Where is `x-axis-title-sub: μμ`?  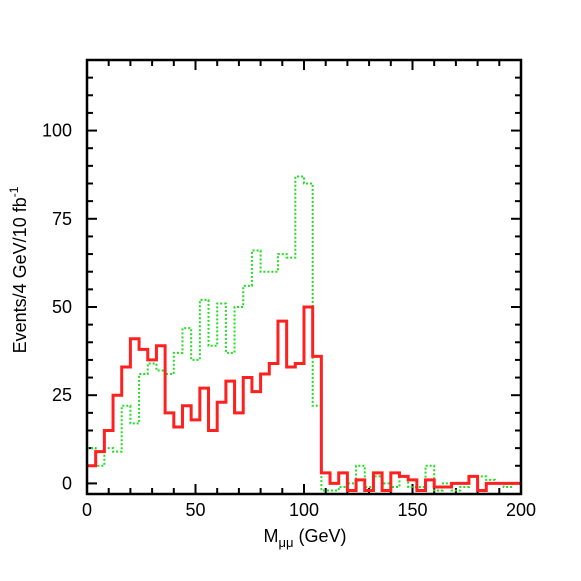
x-axis-title-sub: μμ is located at coordinates (286, 542).